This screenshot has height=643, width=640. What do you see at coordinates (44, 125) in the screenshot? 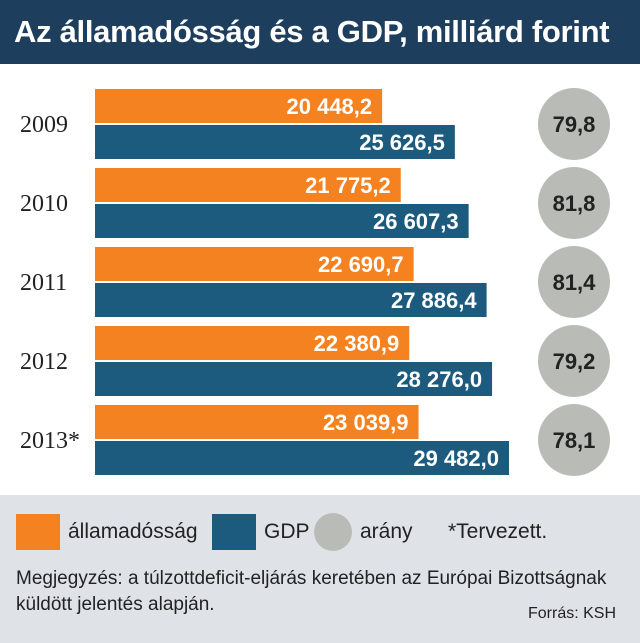
I see `year-label: 2009` at bounding box center [44, 125].